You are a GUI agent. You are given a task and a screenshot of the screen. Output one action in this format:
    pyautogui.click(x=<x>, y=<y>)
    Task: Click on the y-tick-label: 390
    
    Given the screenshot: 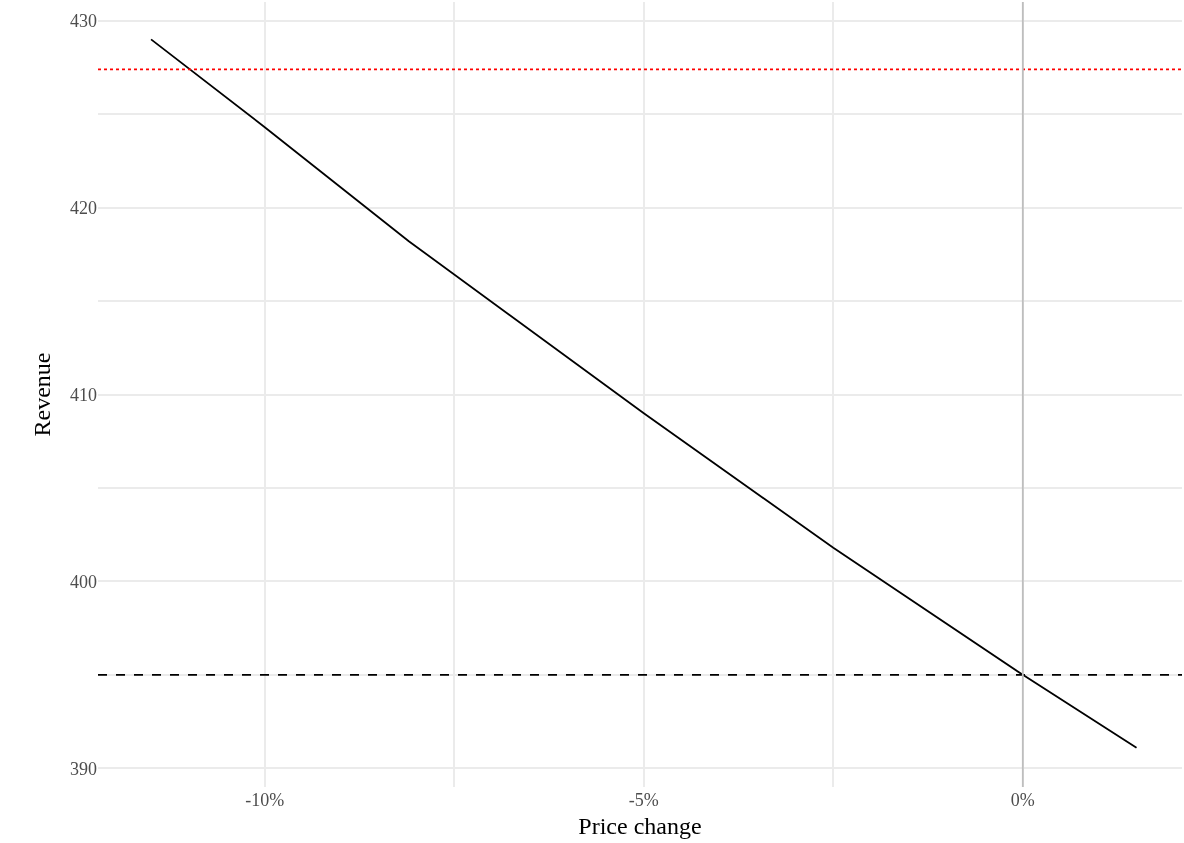 What is the action you would take?
    pyautogui.click(x=83, y=768)
    